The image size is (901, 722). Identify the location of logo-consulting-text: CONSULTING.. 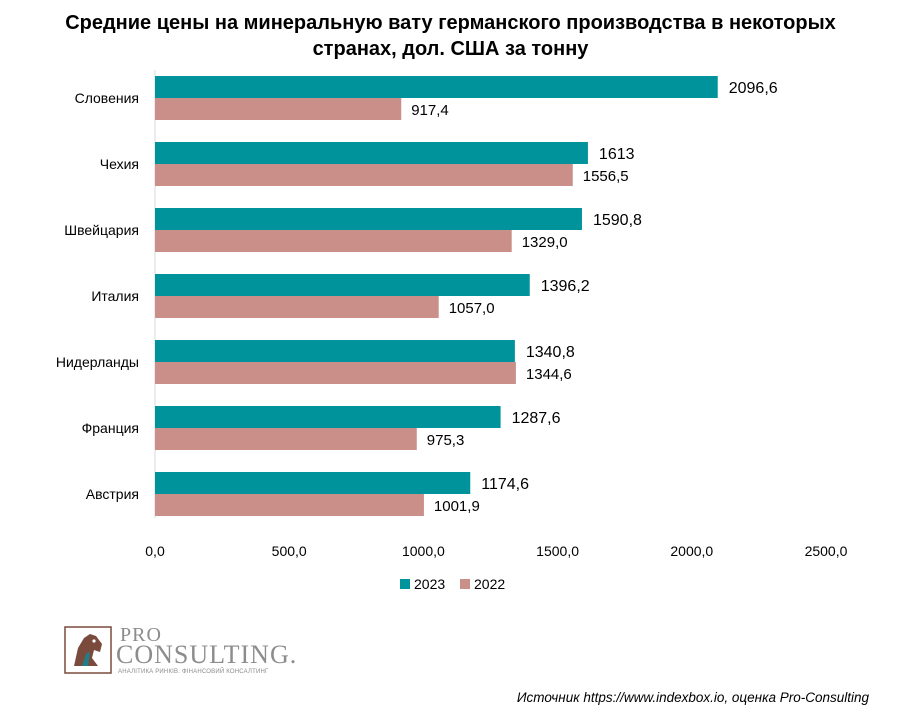
(207, 654).